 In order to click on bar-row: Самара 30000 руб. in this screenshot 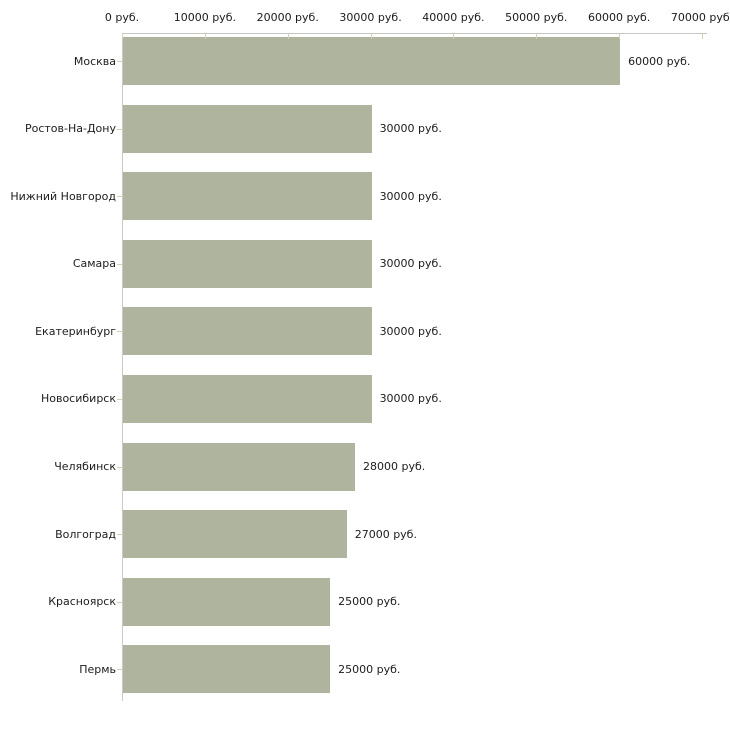, I will do `click(388, 270)`.